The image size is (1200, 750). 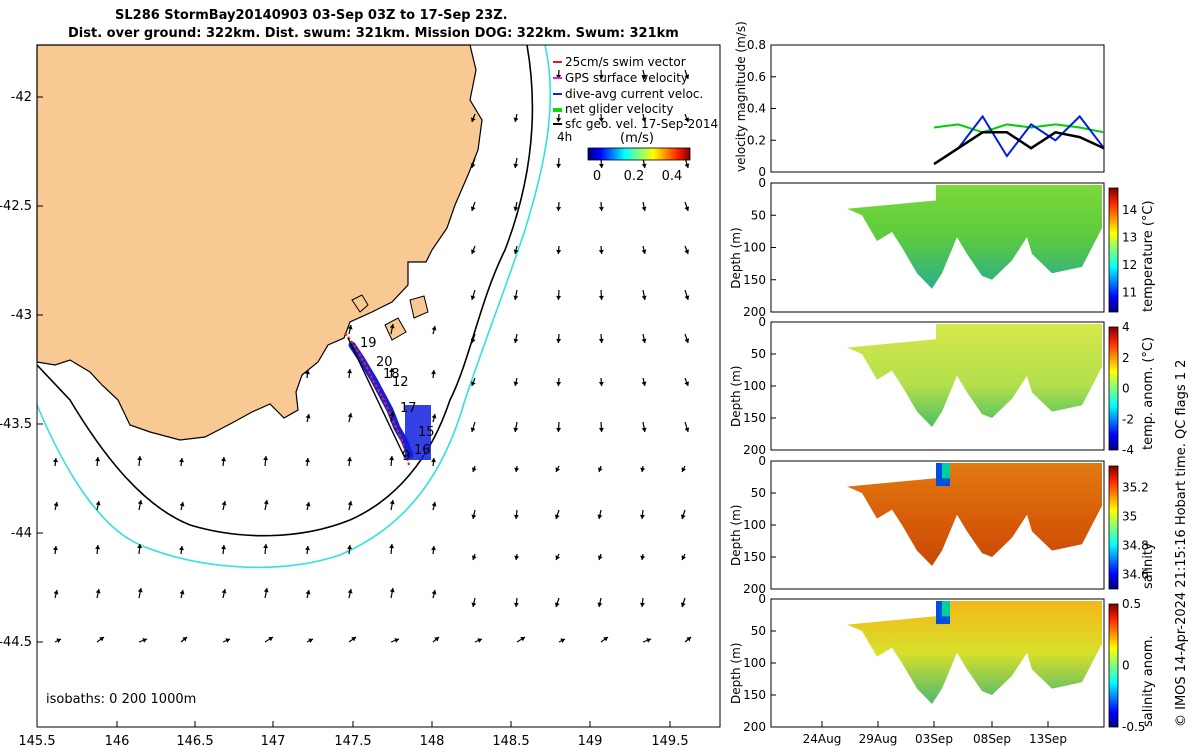 What do you see at coordinates (669, 741) in the screenshot?
I see `map-x-tick-label: 149.5` at bounding box center [669, 741].